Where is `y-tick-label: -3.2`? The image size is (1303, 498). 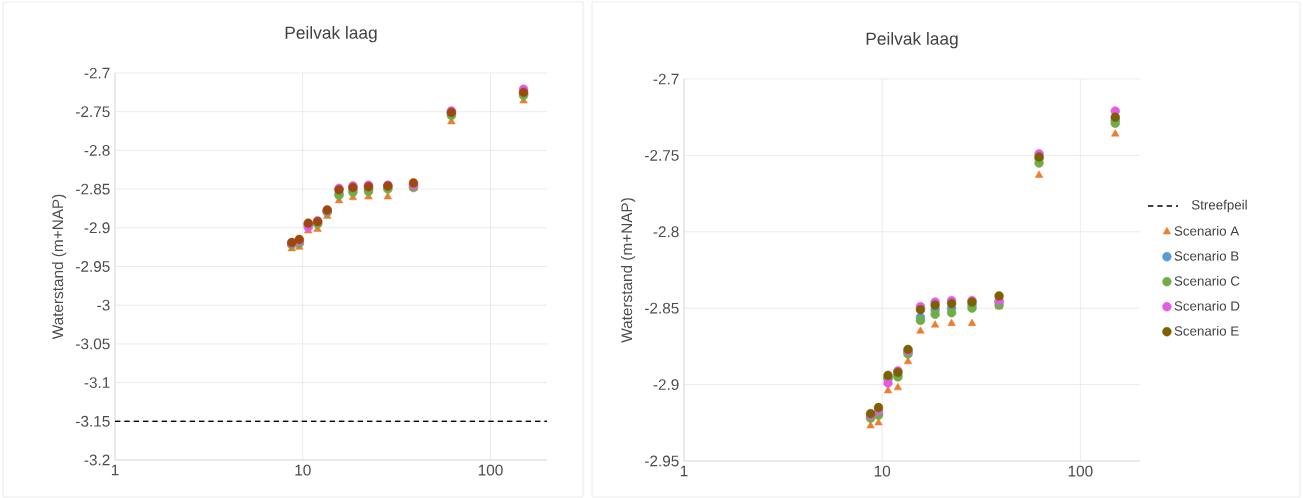
y-tick-label: -3.2 is located at coordinates (97, 460).